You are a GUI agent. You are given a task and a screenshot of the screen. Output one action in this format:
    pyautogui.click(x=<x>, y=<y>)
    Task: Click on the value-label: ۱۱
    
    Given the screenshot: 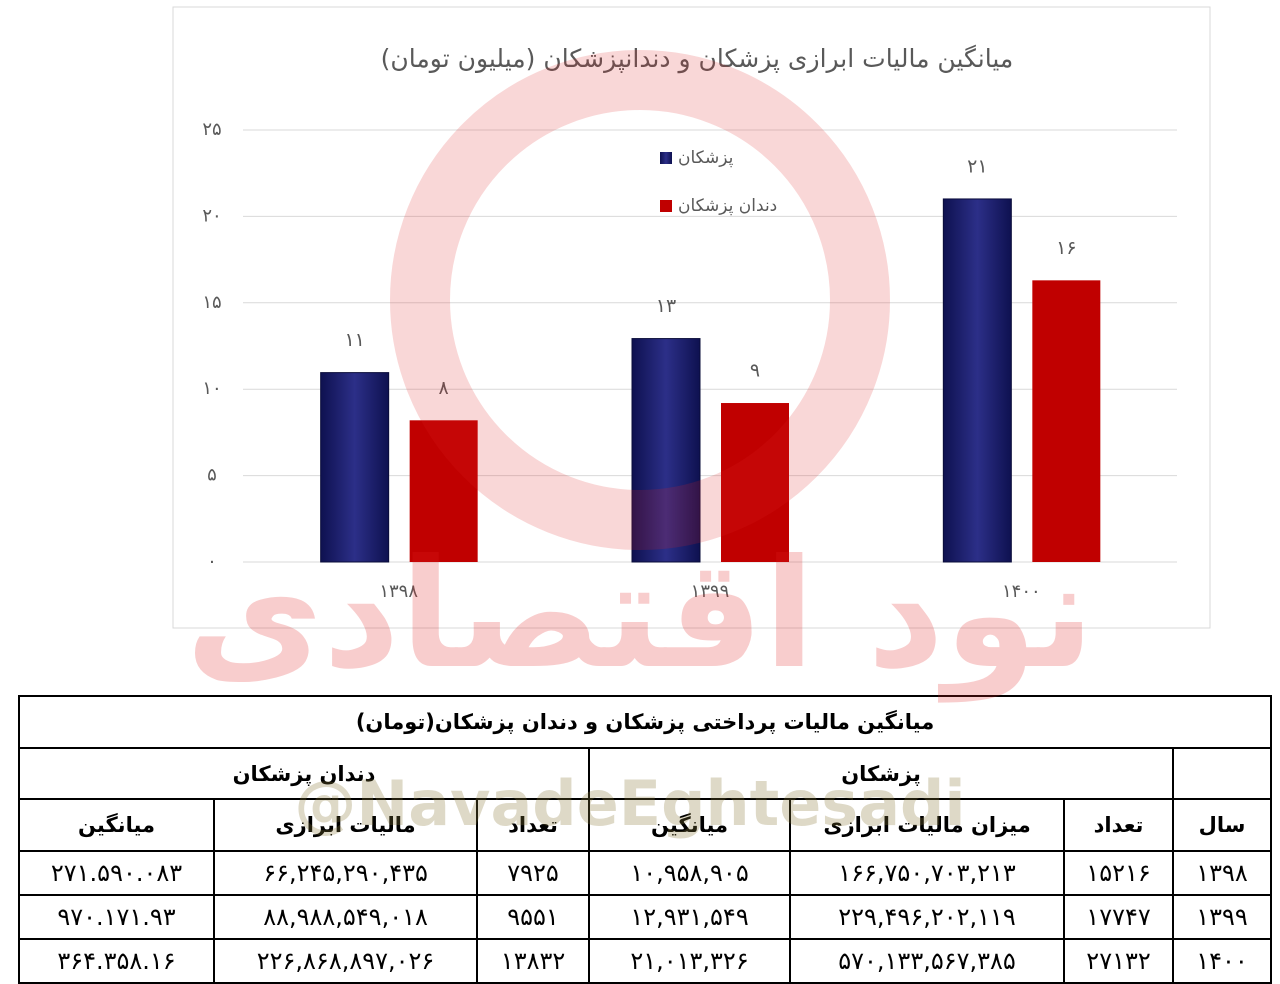 What is the action you would take?
    pyautogui.click(x=354, y=340)
    